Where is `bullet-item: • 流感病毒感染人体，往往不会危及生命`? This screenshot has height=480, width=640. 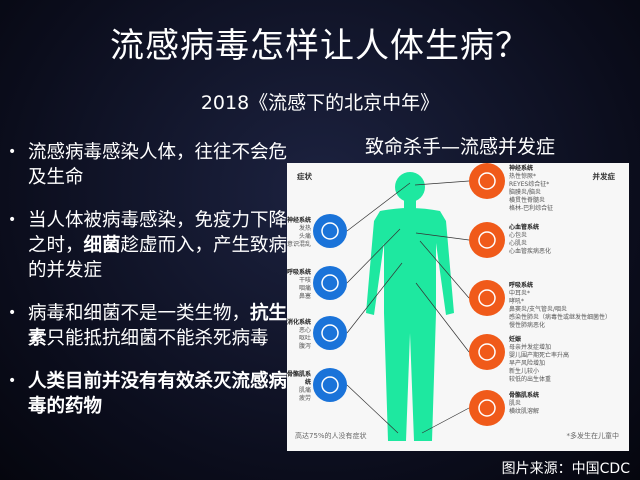 bullet-item: • 流感病毒感染人体，往往不会危及生命 is located at coordinates (148, 165).